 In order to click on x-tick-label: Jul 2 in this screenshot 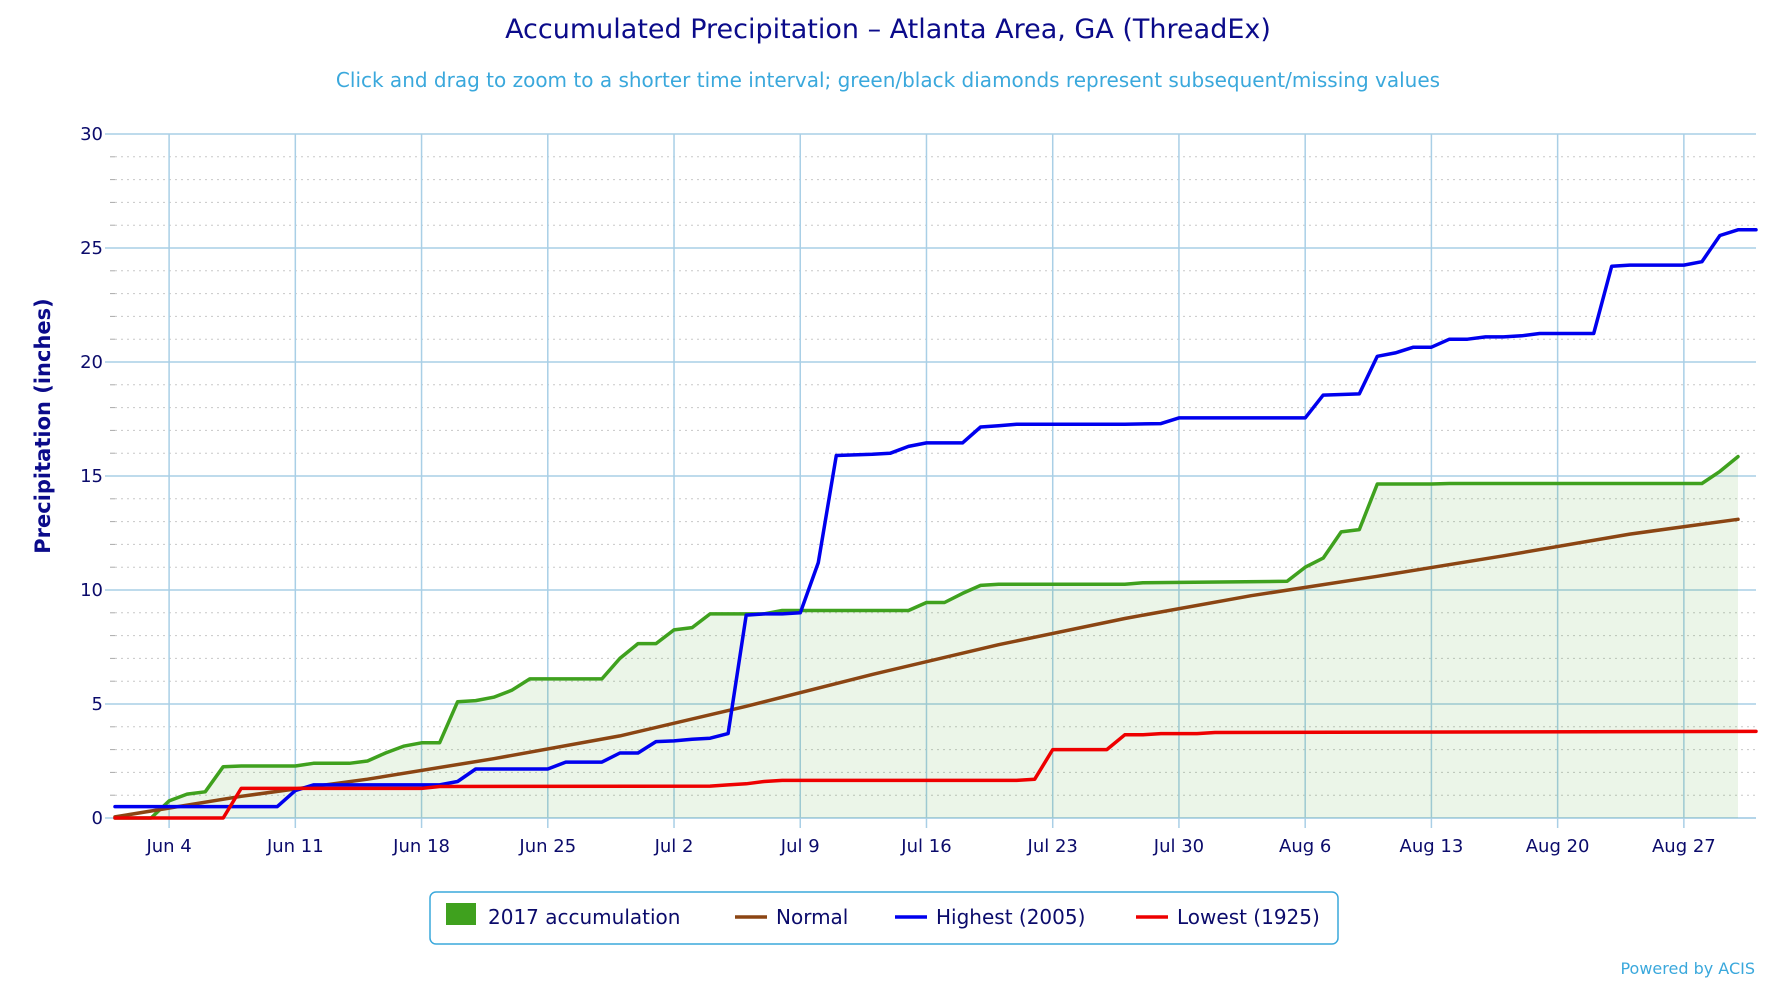, I will do `click(674, 846)`.